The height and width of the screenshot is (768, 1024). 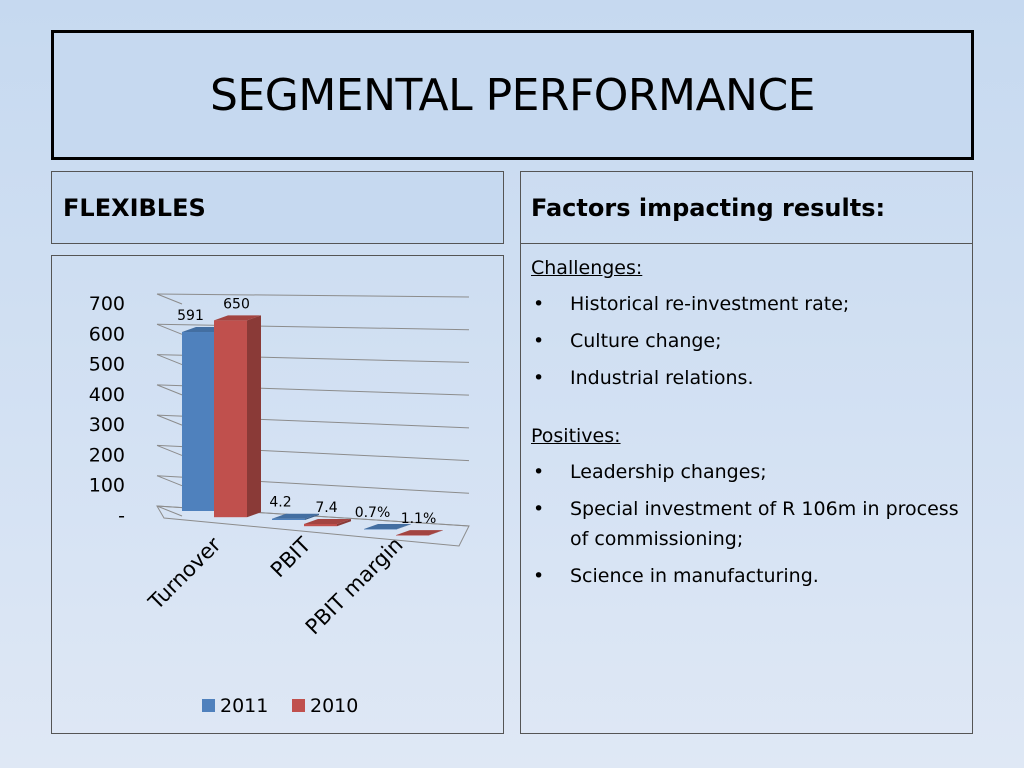 What do you see at coordinates (107, 365) in the screenshot?
I see `y-tick-label: 500` at bounding box center [107, 365].